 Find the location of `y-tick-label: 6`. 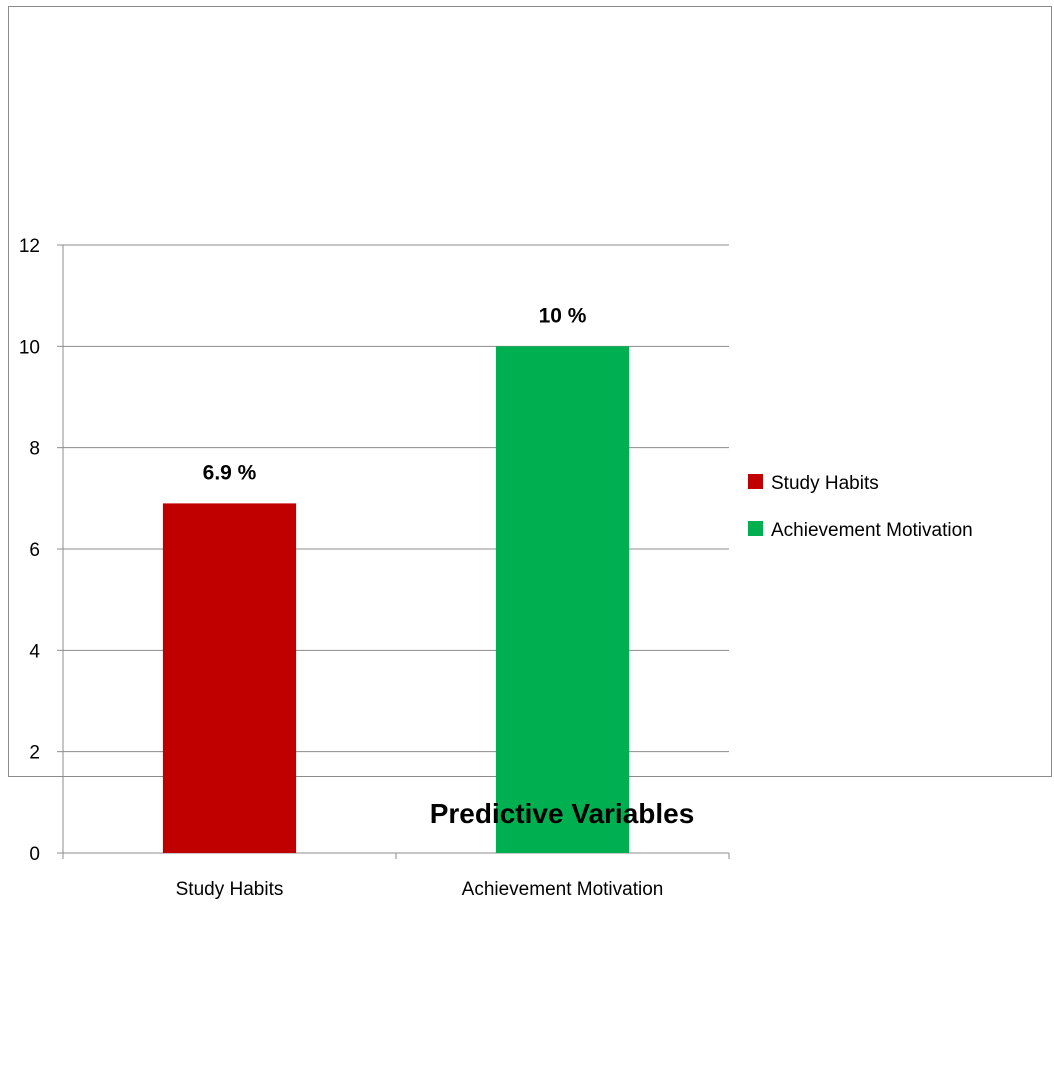

y-tick-label: 6 is located at coordinates (34, 550).